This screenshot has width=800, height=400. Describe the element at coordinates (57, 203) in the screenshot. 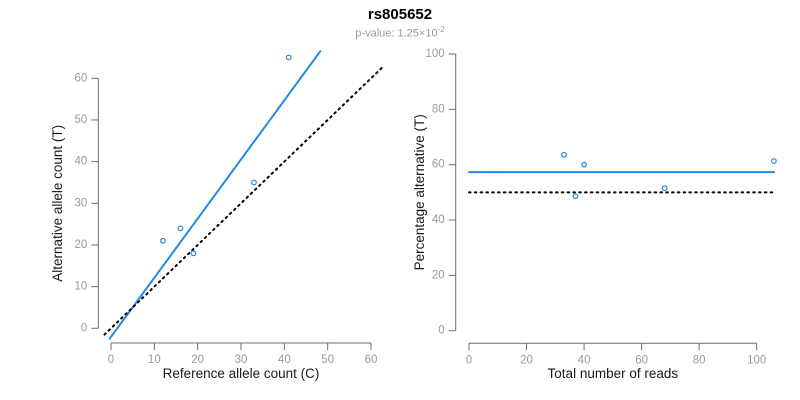

I see `y-axis-title: Alternative allele count (T)` at that location.